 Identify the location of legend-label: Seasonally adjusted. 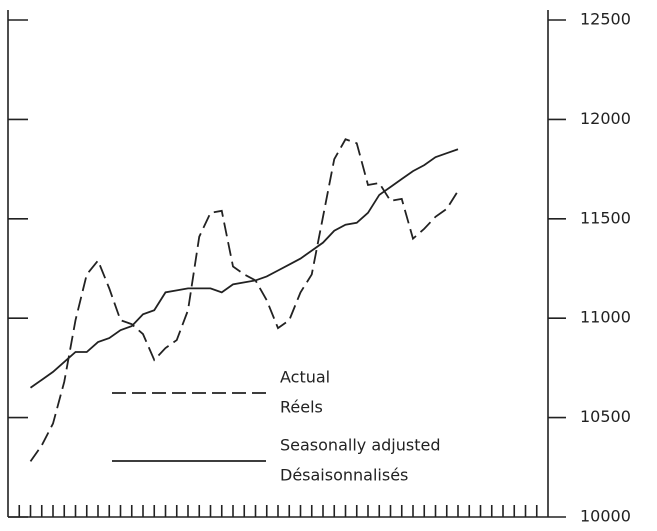
(360, 445).